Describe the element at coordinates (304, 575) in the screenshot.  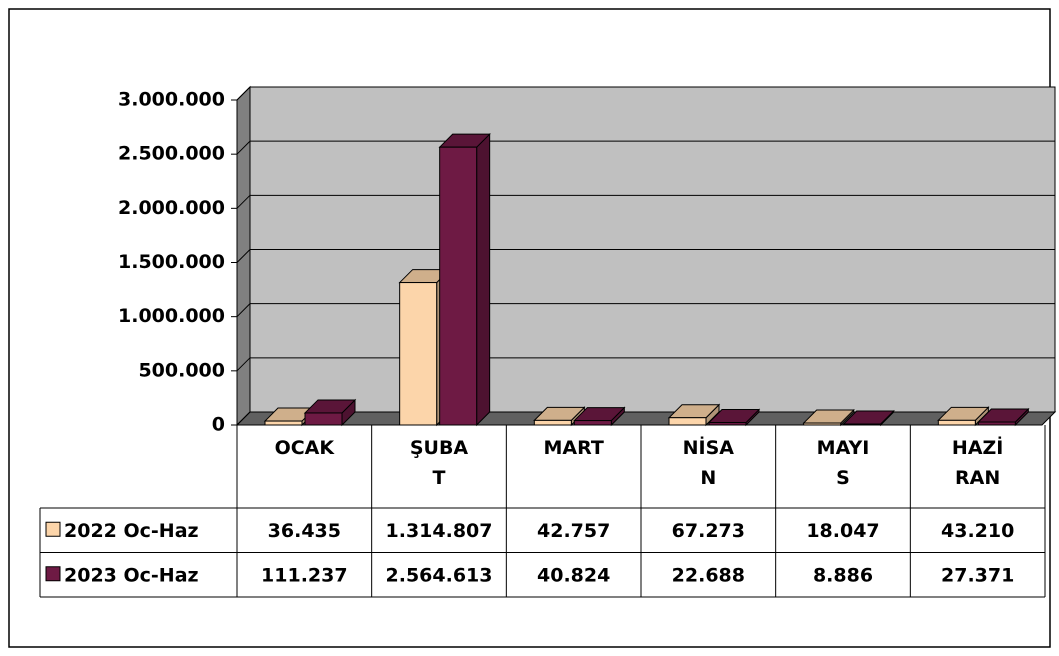
I see `data-label: 111.237` at that location.